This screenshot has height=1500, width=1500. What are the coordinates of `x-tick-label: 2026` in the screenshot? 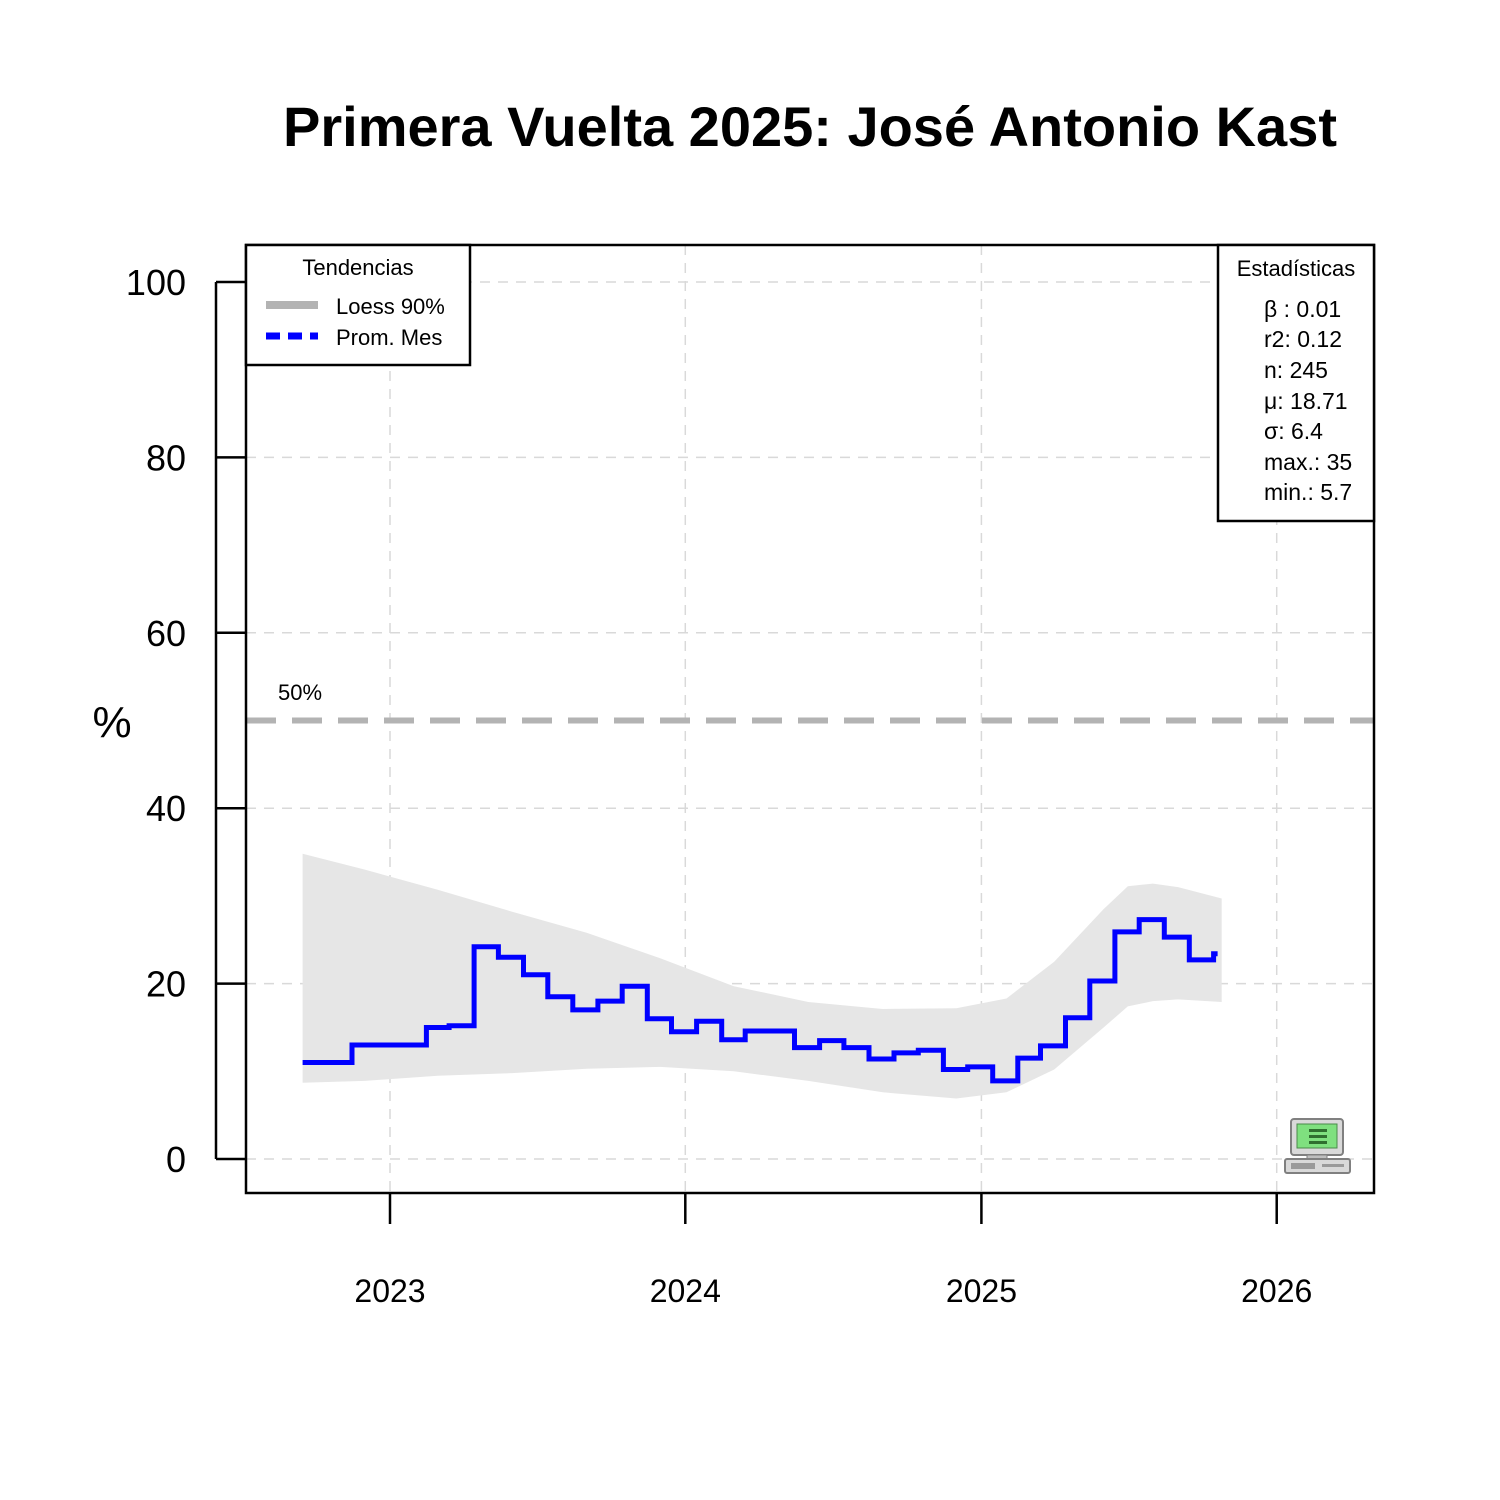 It's located at (1276, 1291).